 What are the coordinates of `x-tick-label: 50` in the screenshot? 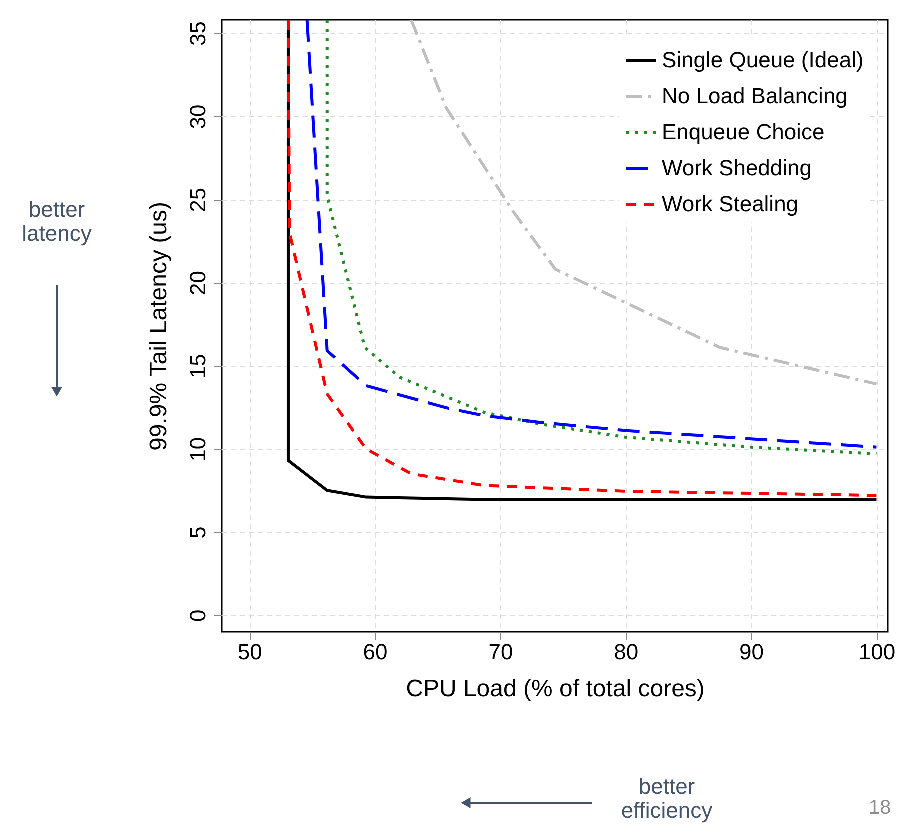 It's located at (250, 652).